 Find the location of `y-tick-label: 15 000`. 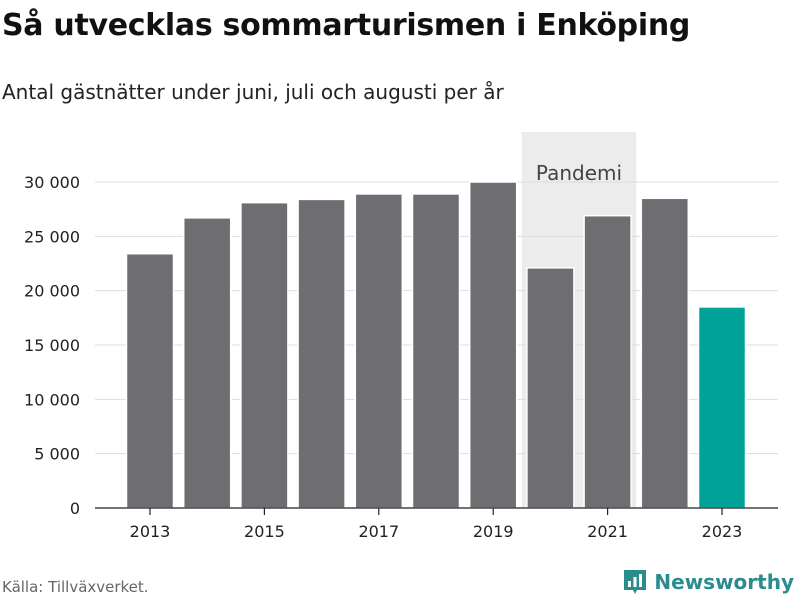

y-tick-label: 15 000 is located at coordinates (52, 345).